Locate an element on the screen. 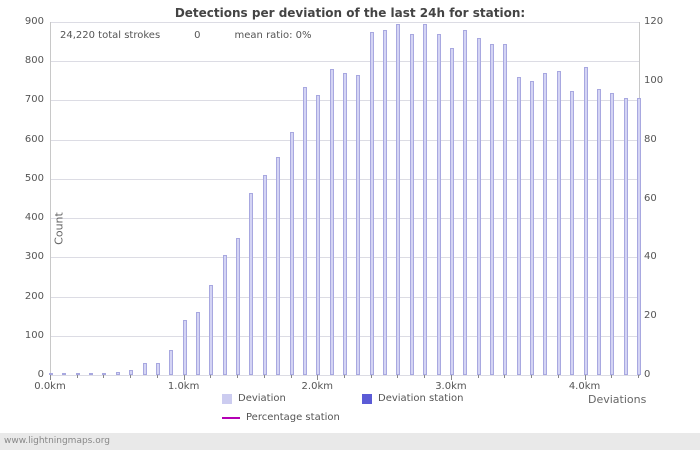 The height and width of the screenshot is (450, 700). mean-ratio-label: mean ratio: 0% is located at coordinates (273, 35).